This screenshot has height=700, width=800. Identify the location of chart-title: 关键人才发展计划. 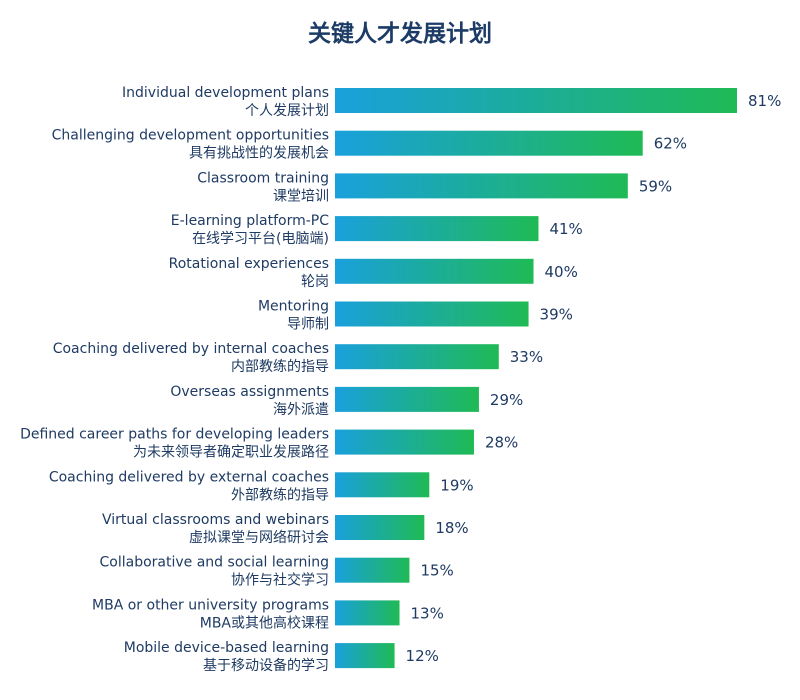
(400, 34).